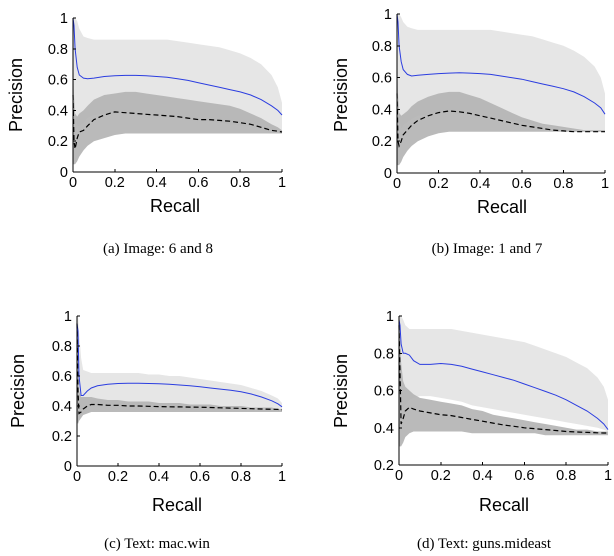 The width and height of the screenshot is (614, 556). Describe the element at coordinates (484, 544) in the screenshot. I see `panel-caption: (d) Text: guns.mideast` at that location.